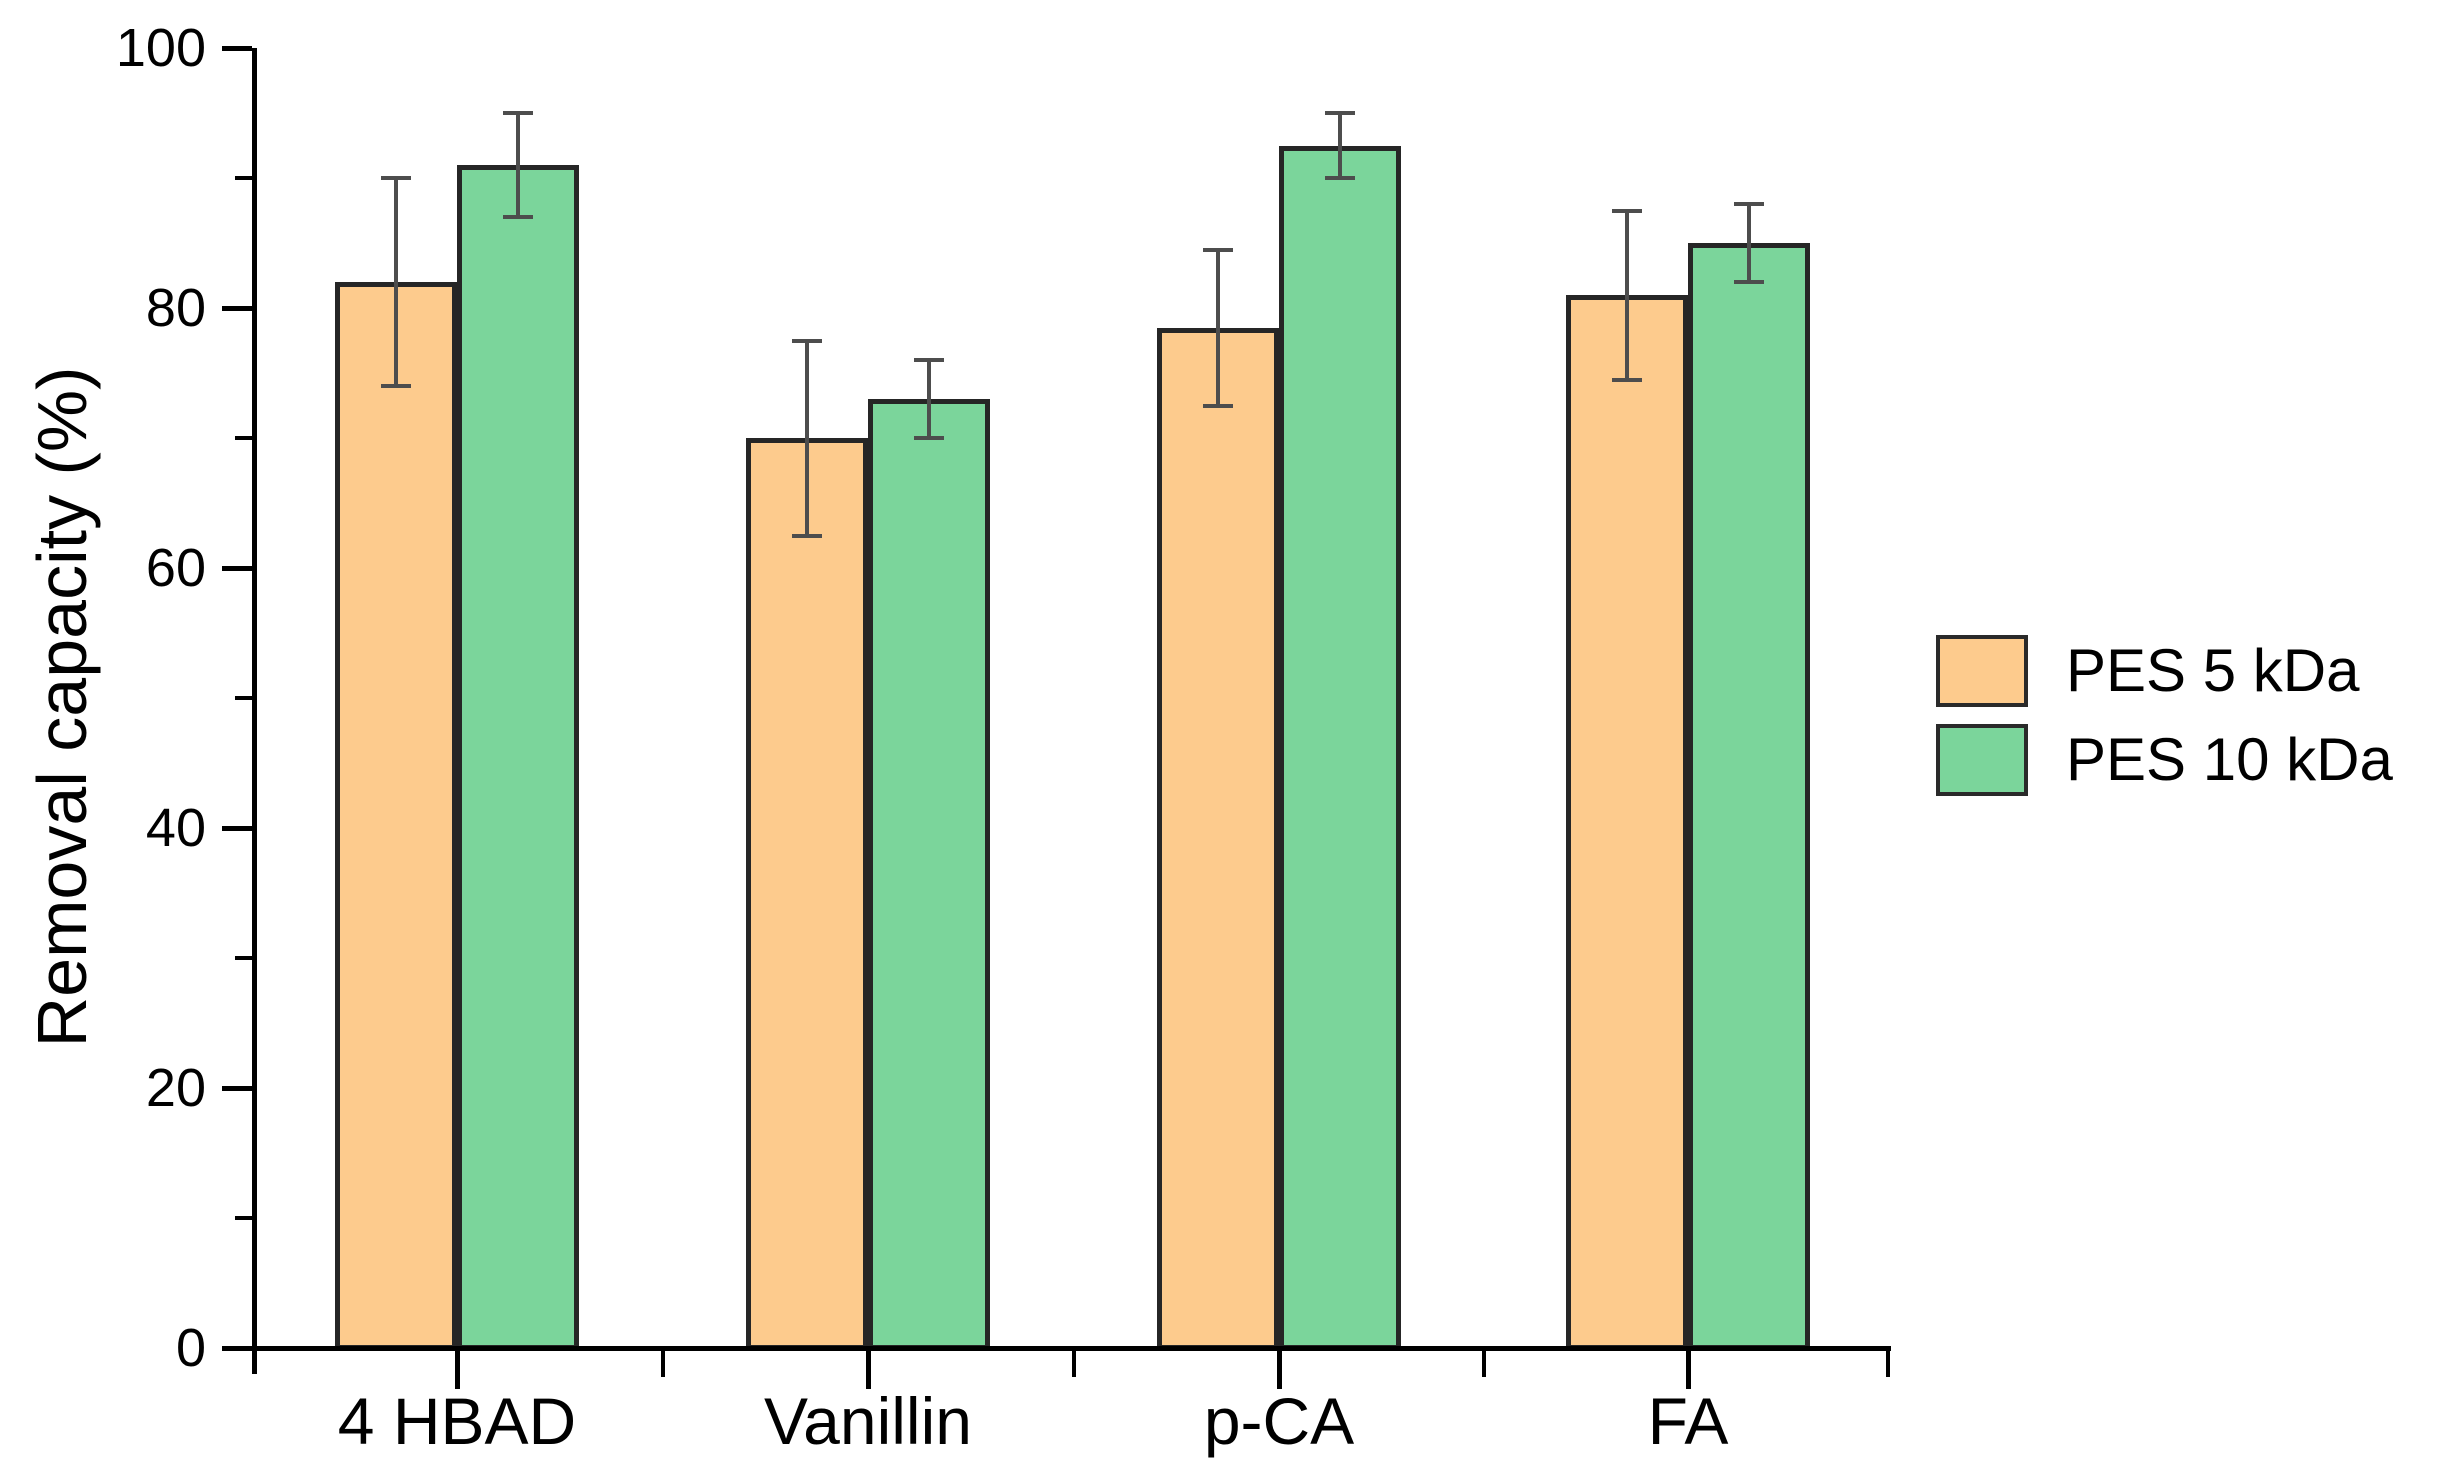 The width and height of the screenshot is (2449, 1476). I want to click on legend-item-pes-5kda: PES 5 kDa, so click(2147, 671).